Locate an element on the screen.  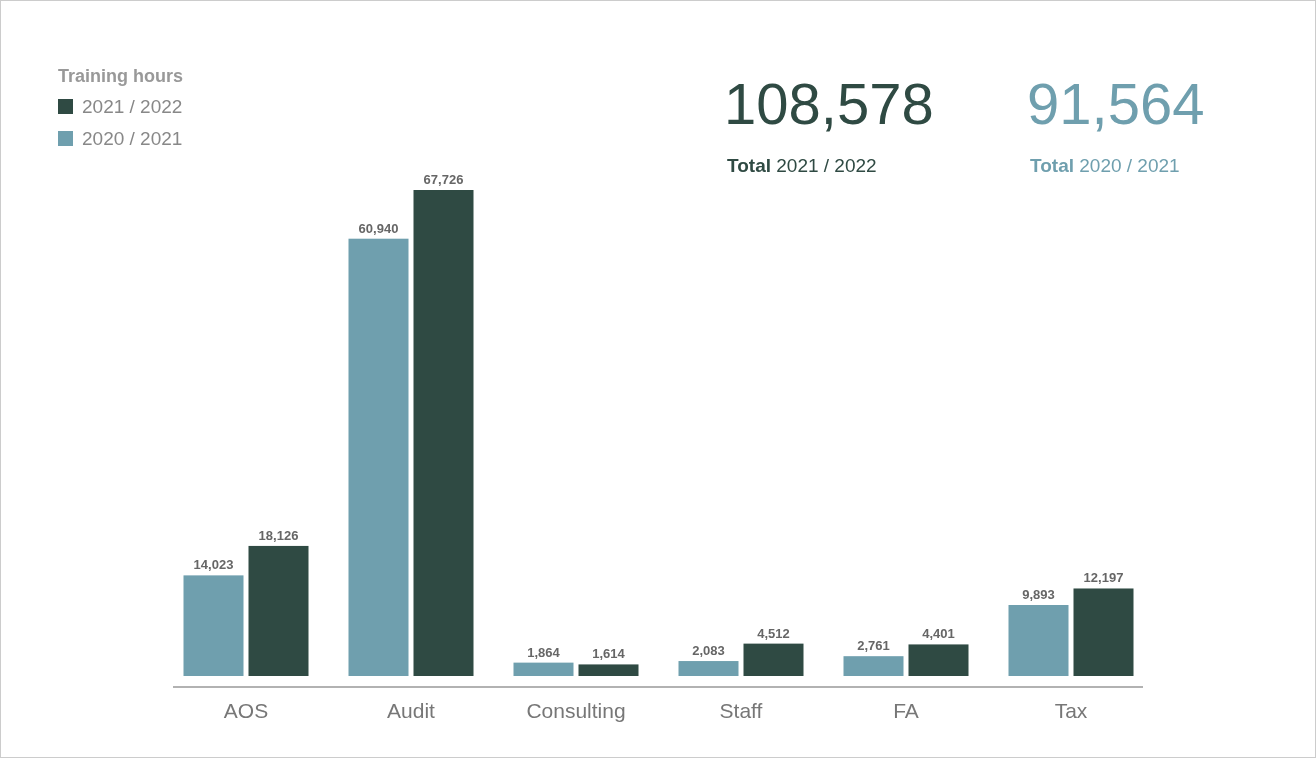
data-label: 2,761 is located at coordinates (873, 646).